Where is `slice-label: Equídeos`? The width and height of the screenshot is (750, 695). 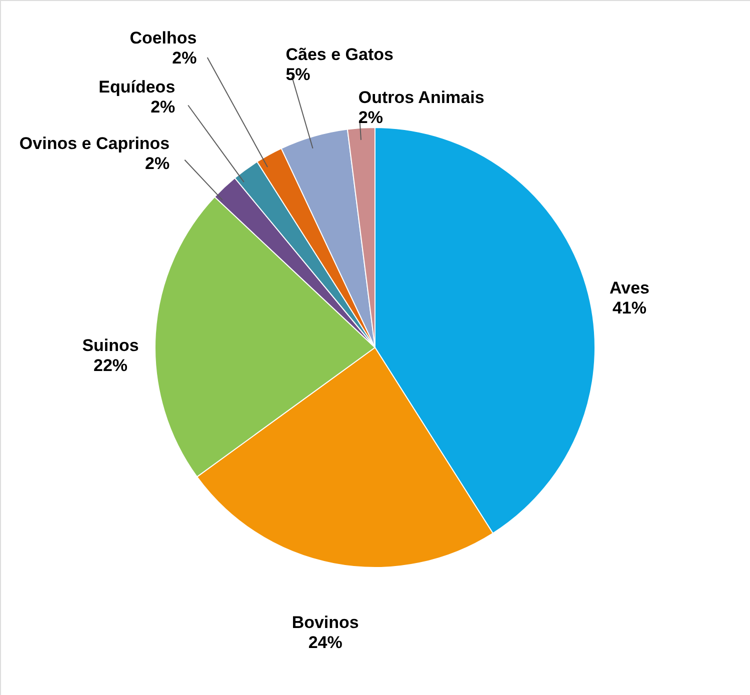
slice-label: Equídeos is located at coordinates (137, 86).